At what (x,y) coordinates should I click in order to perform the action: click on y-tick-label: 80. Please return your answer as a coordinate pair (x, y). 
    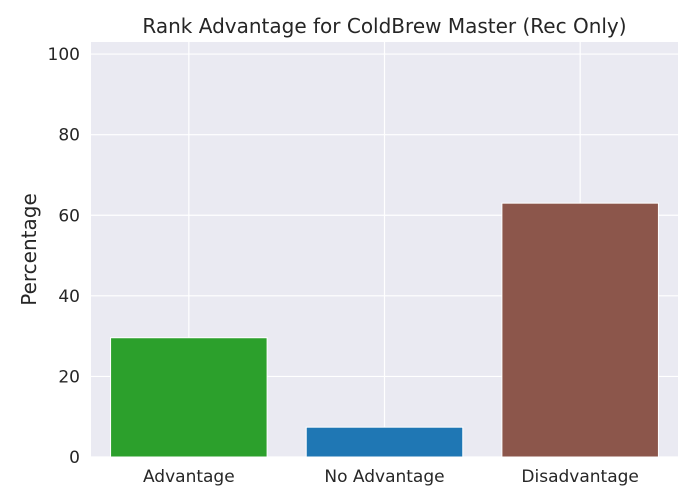
    Looking at the image, I should click on (69, 136).